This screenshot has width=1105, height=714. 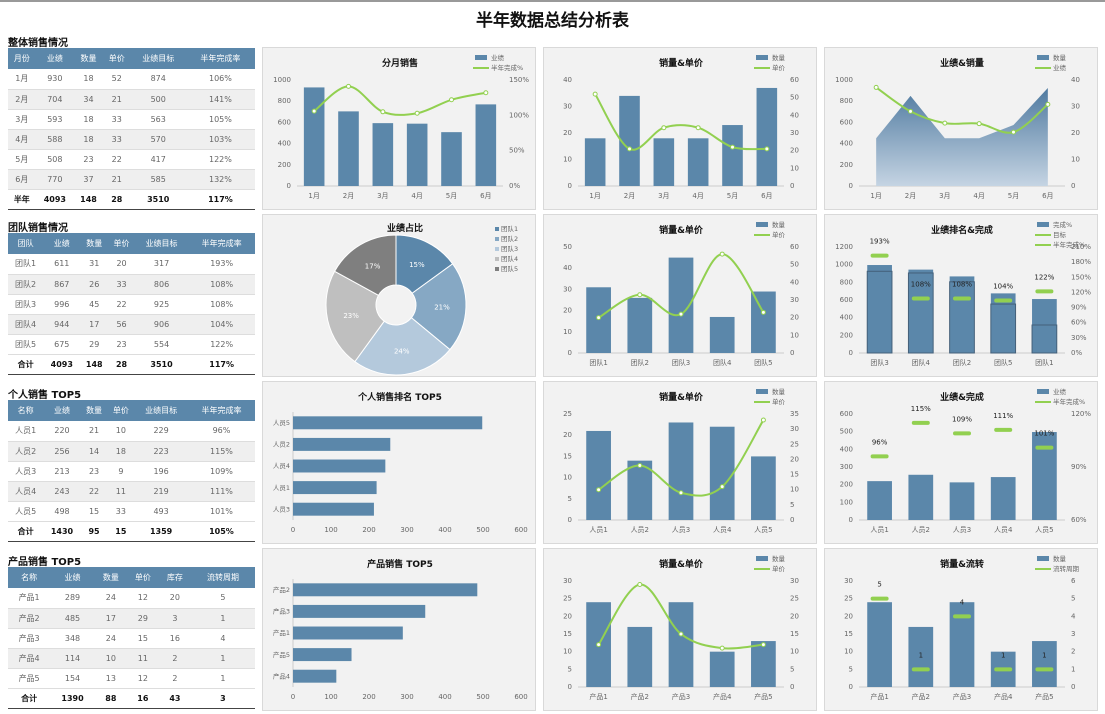 I want to click on svg-text: 产品3, so click(x=681, y=696).